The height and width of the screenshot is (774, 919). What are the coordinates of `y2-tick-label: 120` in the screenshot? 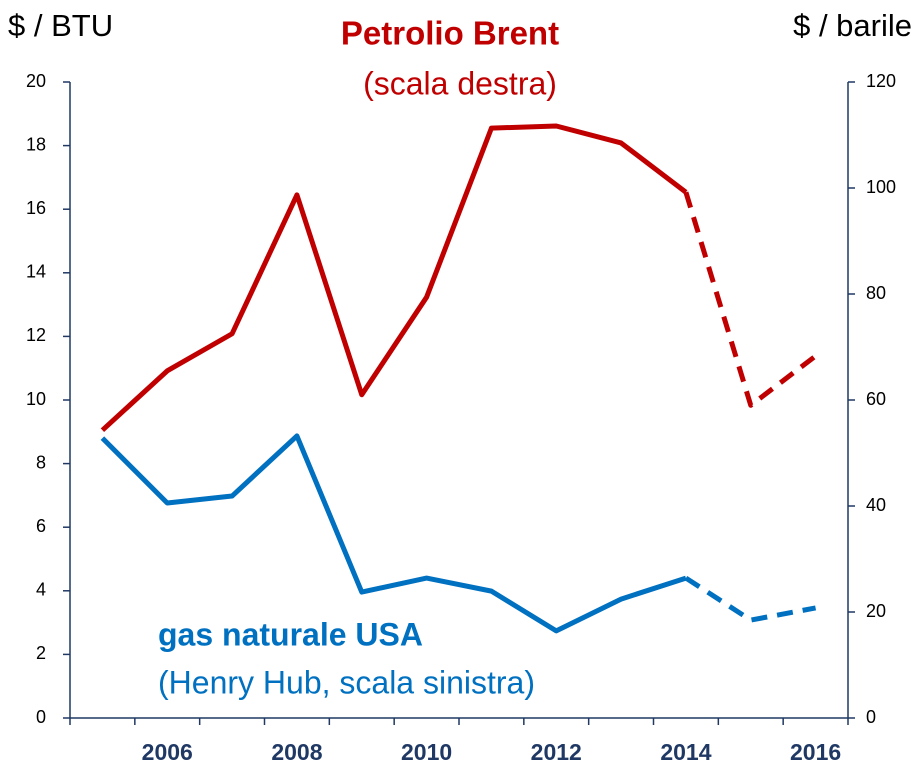 It's located at (881, 81).